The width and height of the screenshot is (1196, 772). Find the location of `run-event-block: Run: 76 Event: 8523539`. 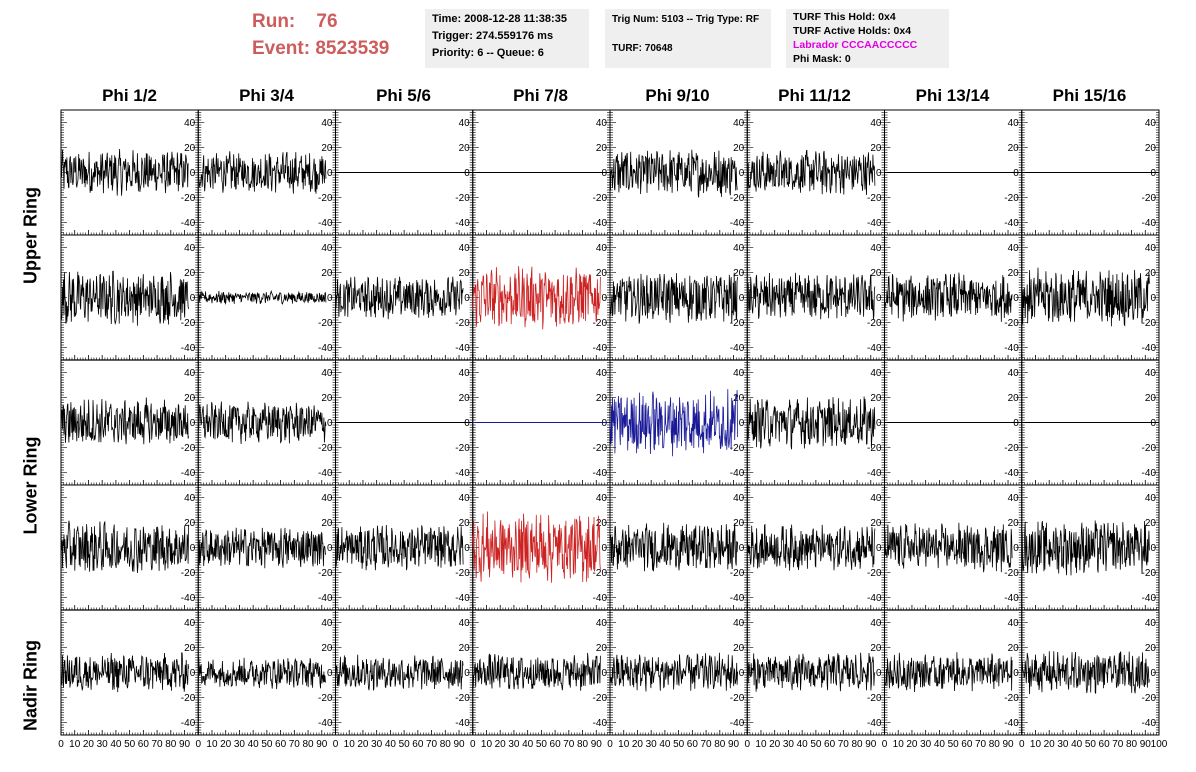

run-event-block: Run: 76 Event: 8523539 is located at coordinates (320, 35).